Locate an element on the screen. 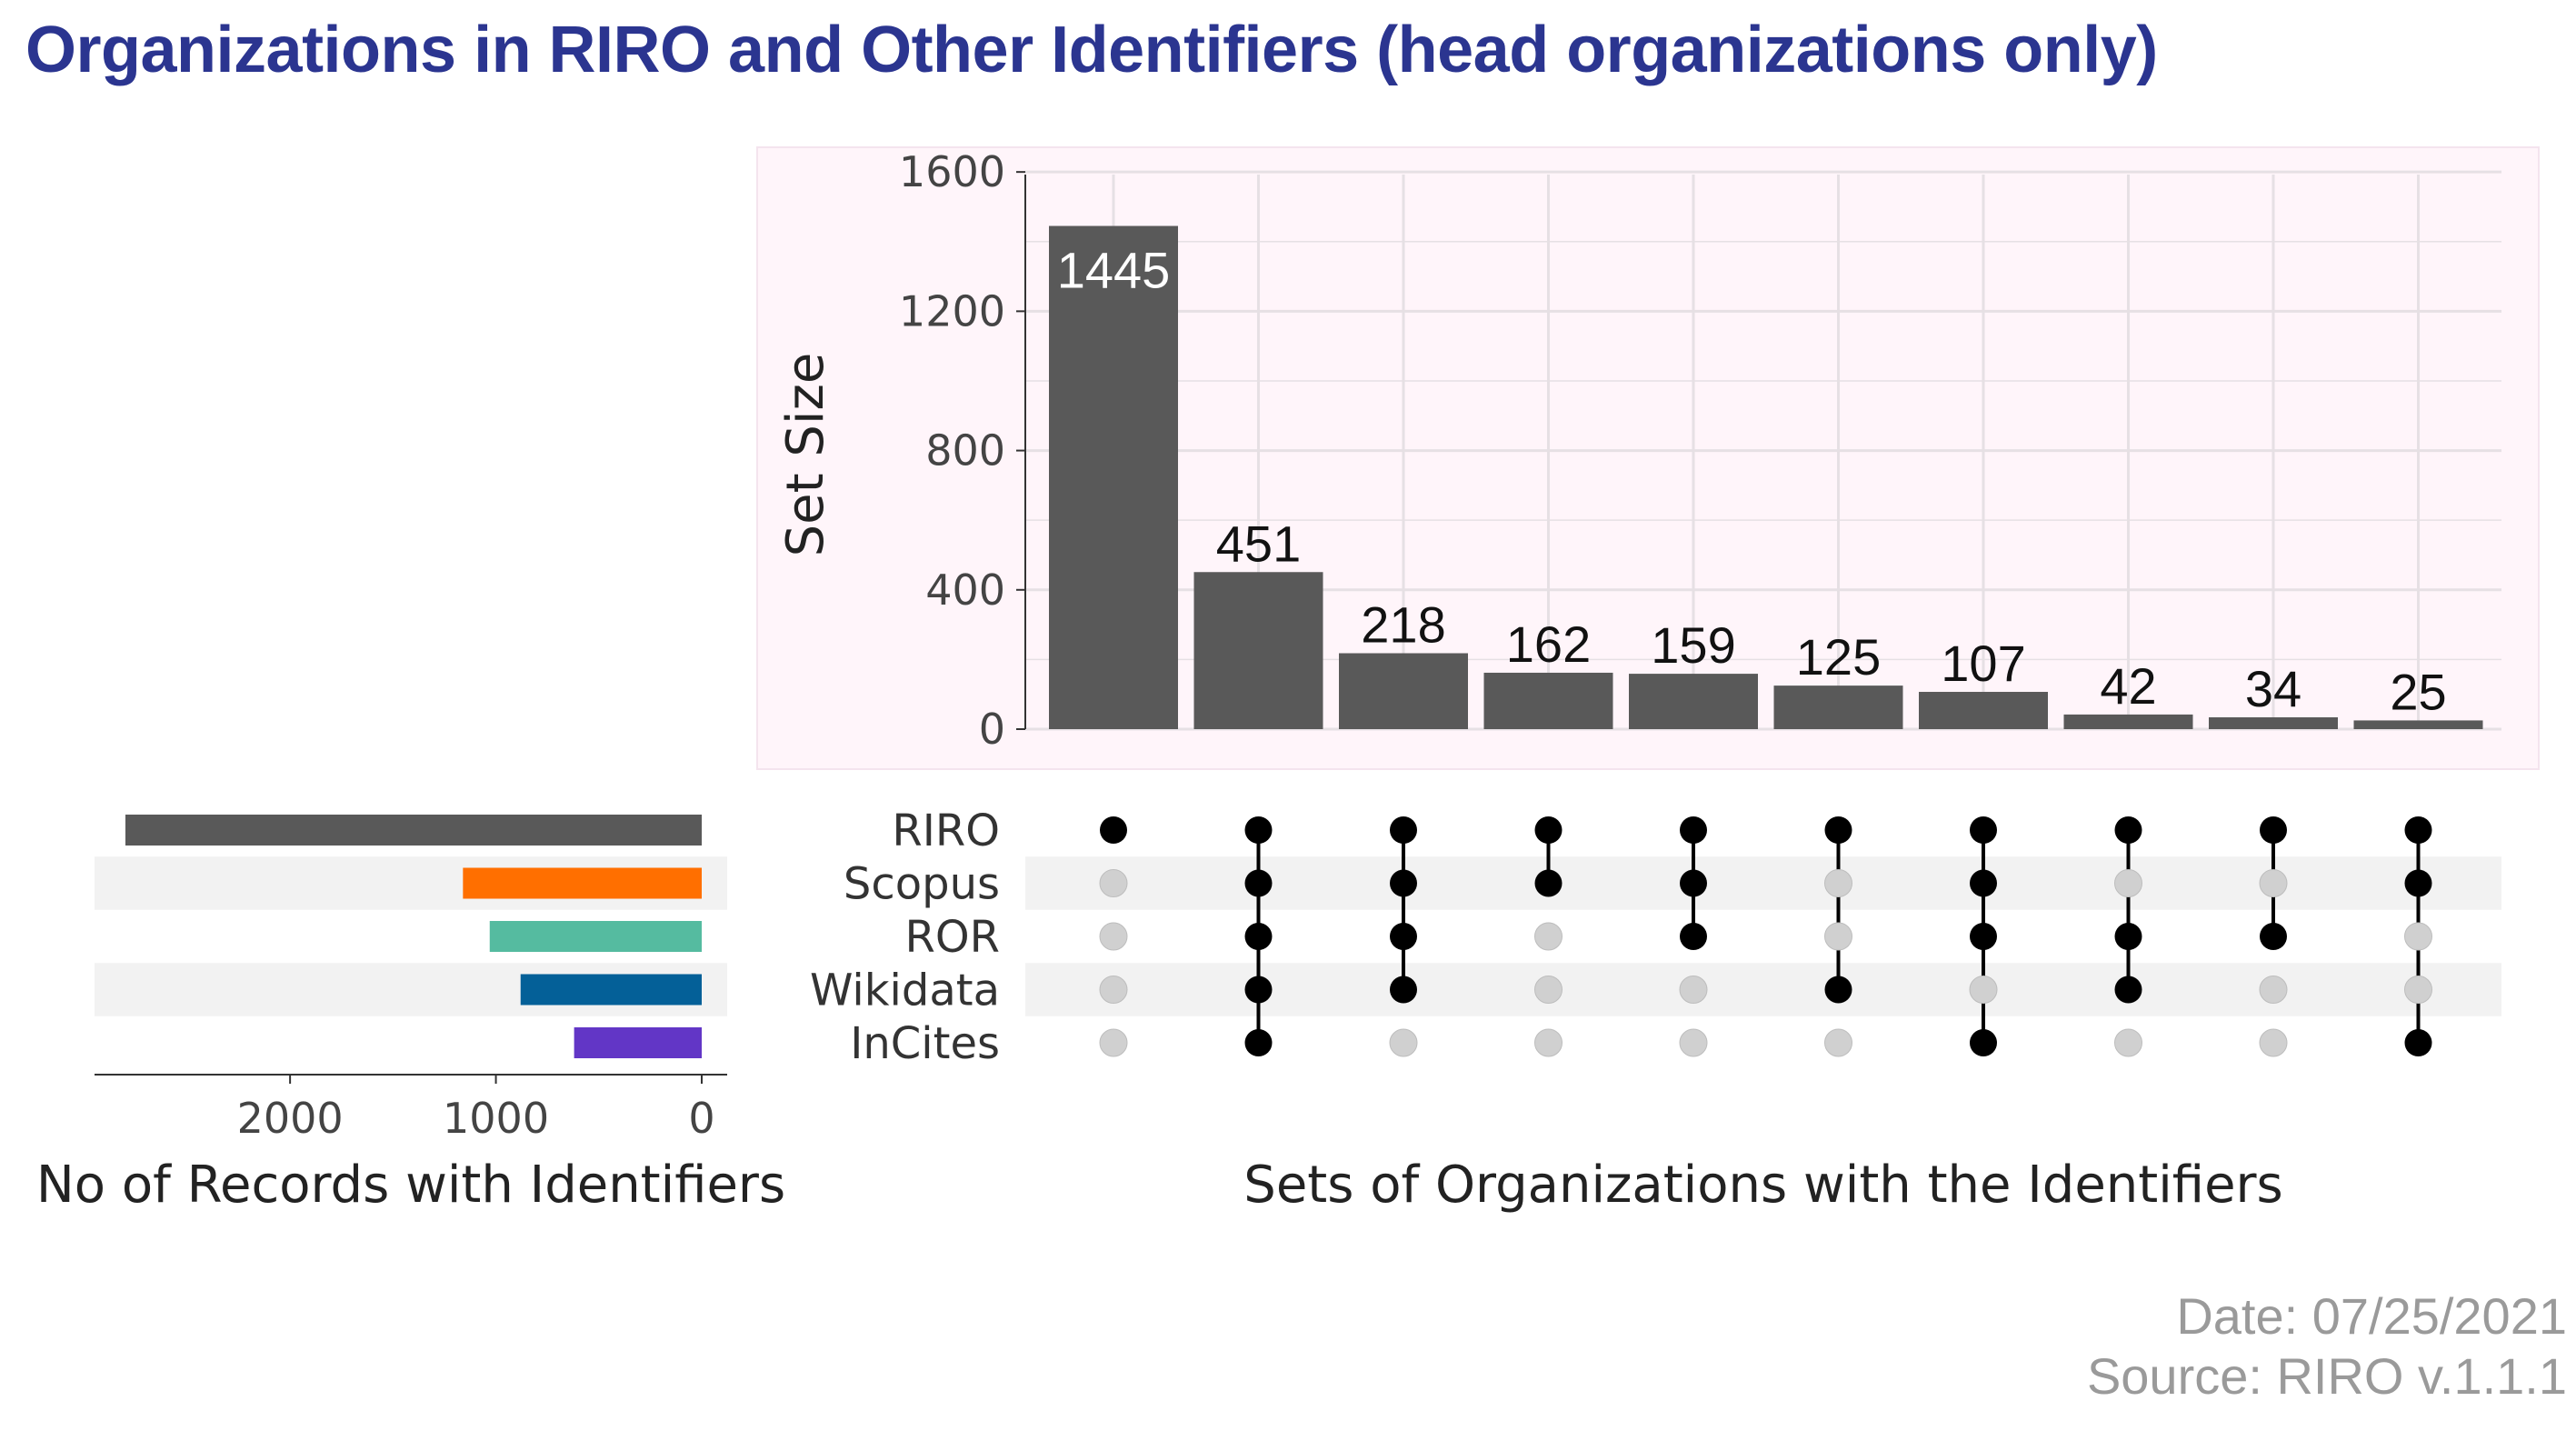 This screenshot has width=2576, height=1431. footer-date: Date: 07/25/2021 is located at coordinates (2371, 1316).